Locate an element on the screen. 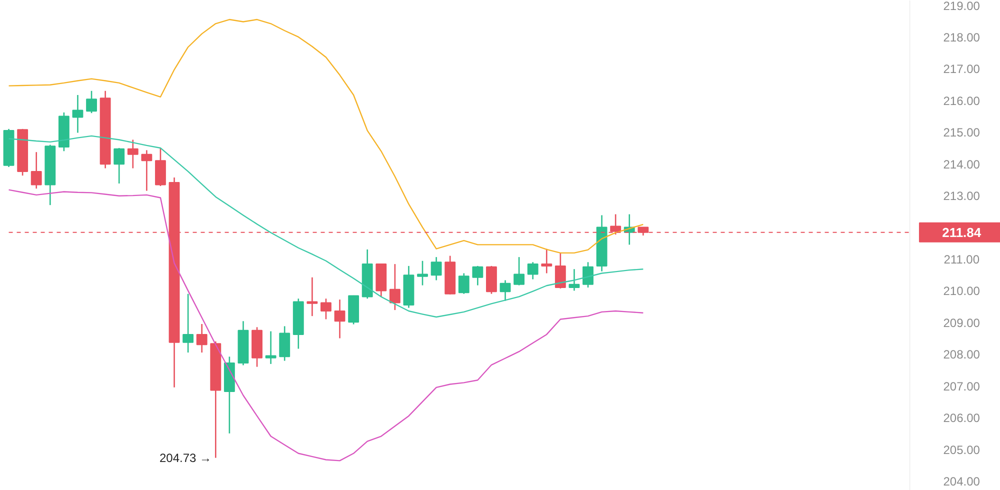 This screenshot has width=1000, height=490. y-tick-label: 214.00 is located at coordinates (961, 164).